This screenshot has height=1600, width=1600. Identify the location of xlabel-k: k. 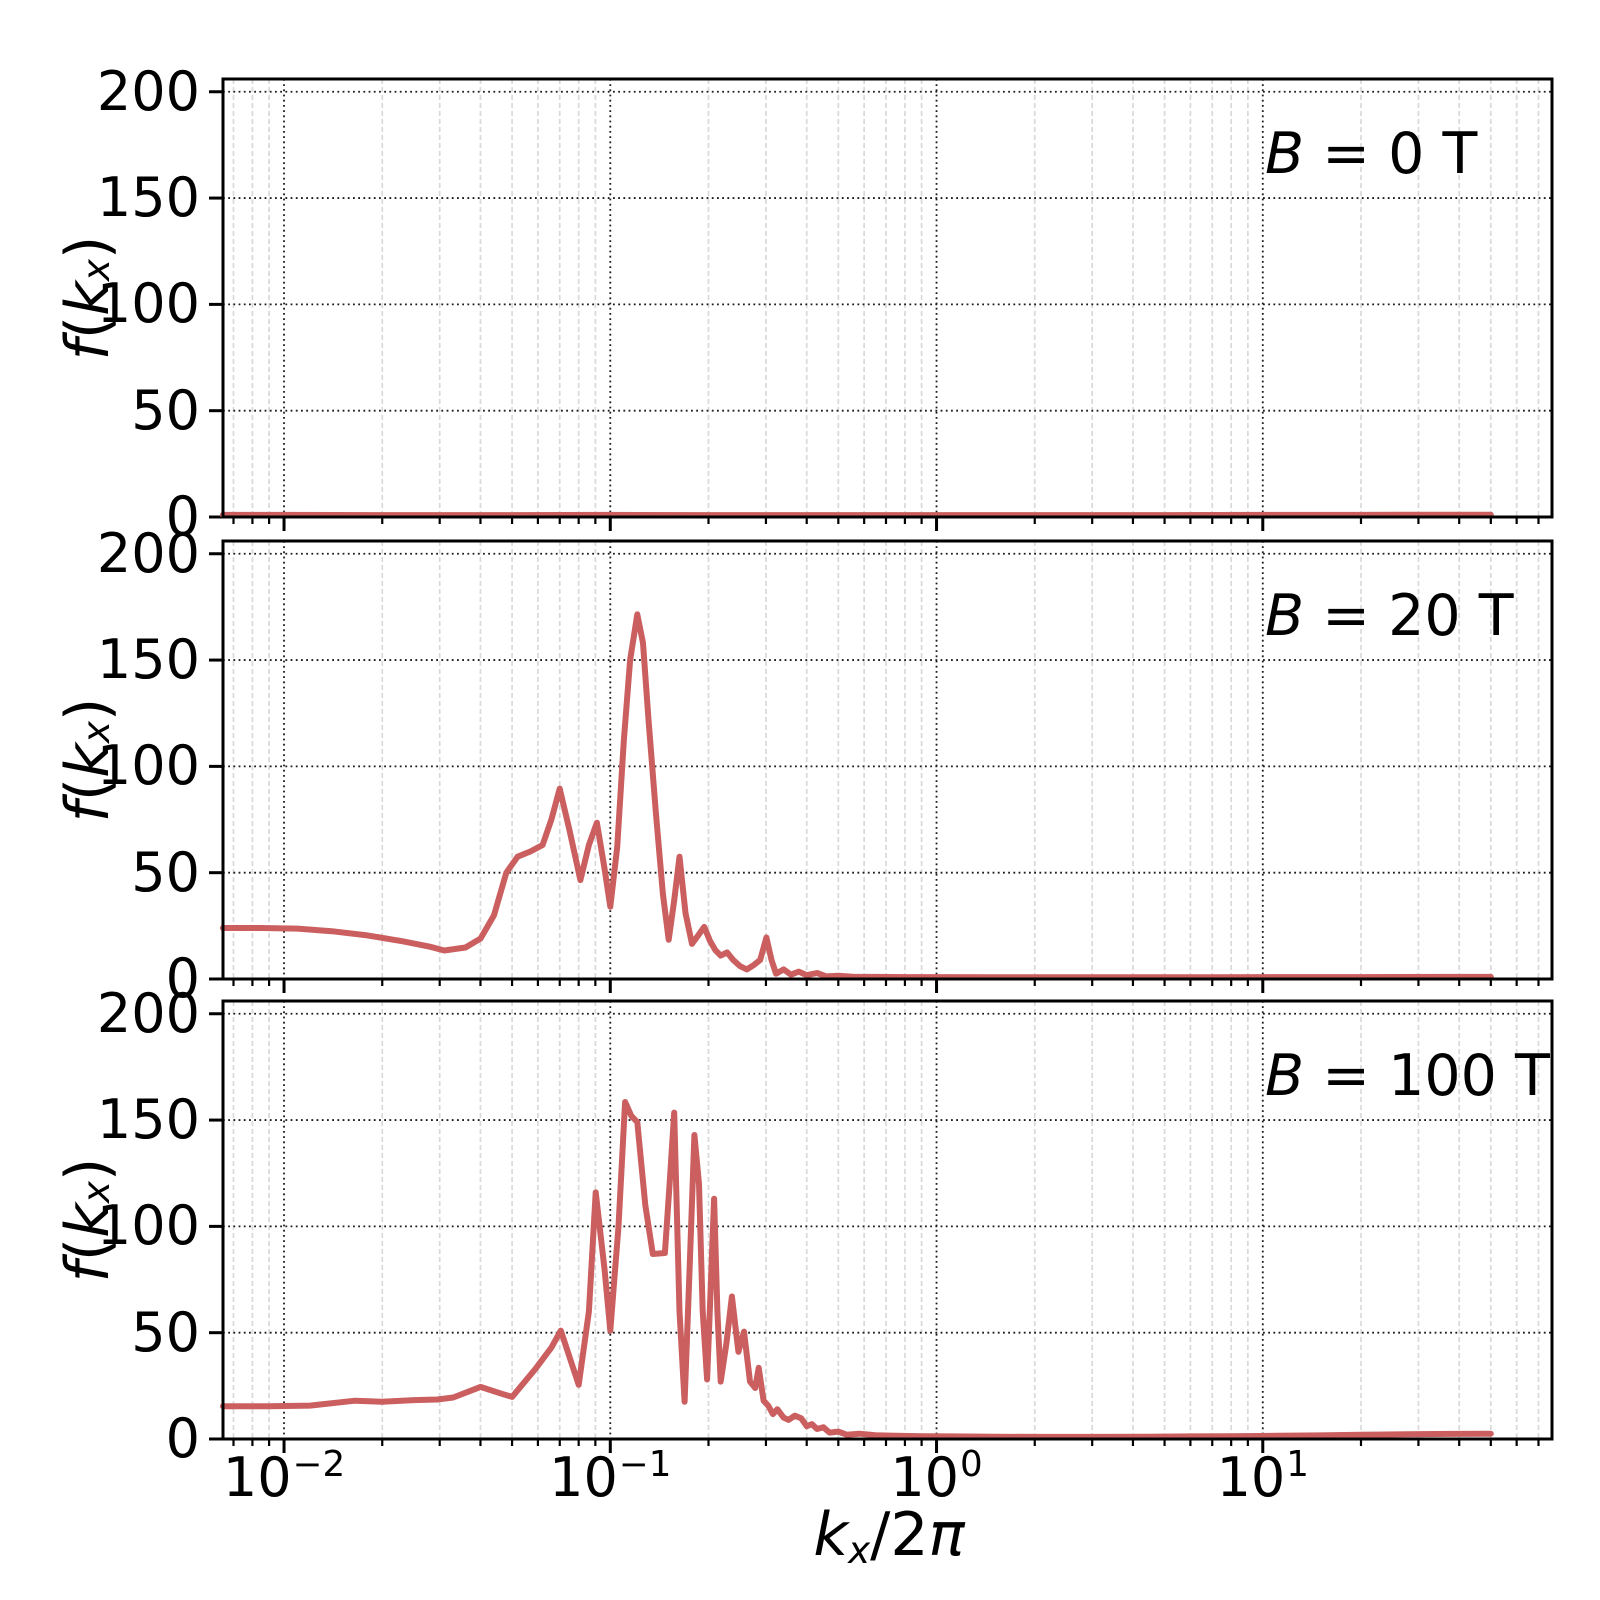
(831, 1535).